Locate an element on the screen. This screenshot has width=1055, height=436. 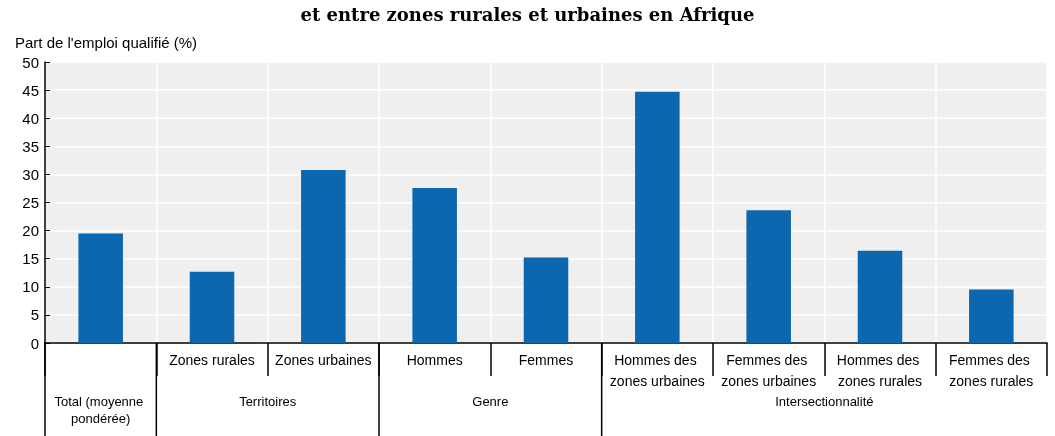
y-tick-label: 10 is located at coordinates (30, 287).